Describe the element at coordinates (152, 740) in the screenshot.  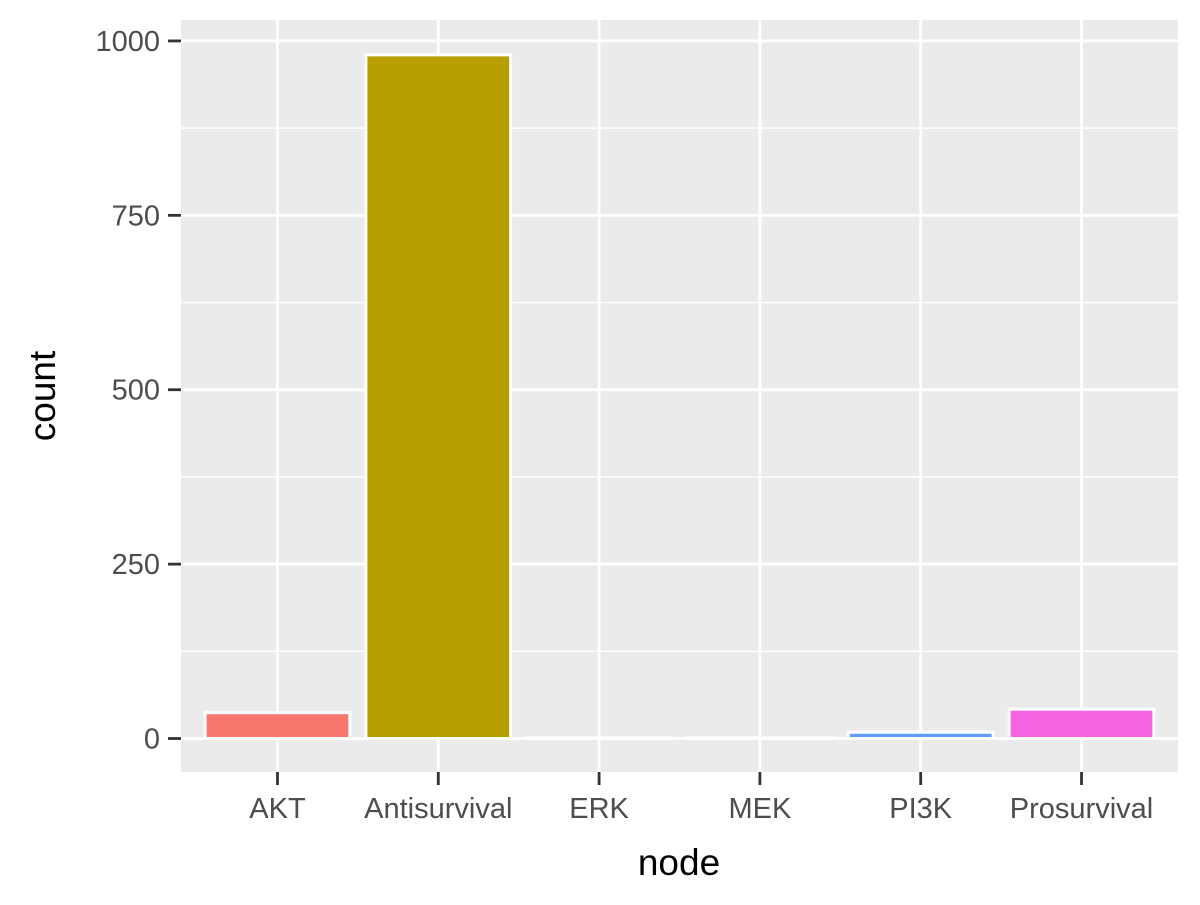
I see `y-tick-label: 0` at that location.